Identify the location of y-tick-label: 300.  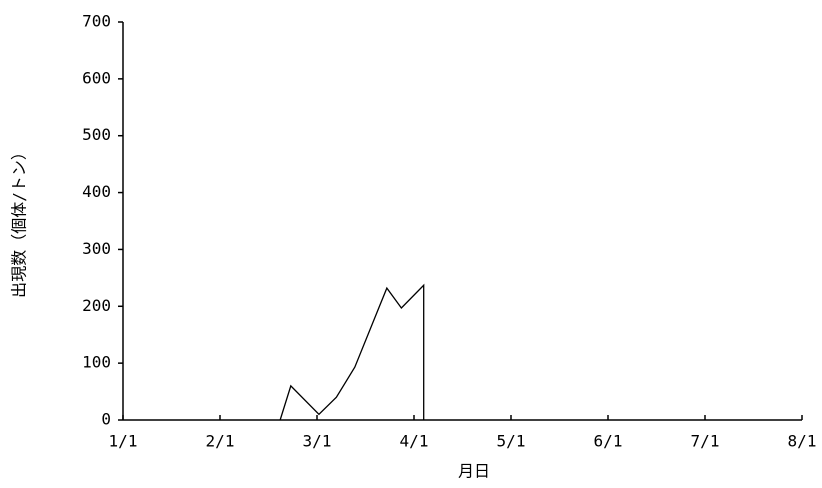
(96, 248).